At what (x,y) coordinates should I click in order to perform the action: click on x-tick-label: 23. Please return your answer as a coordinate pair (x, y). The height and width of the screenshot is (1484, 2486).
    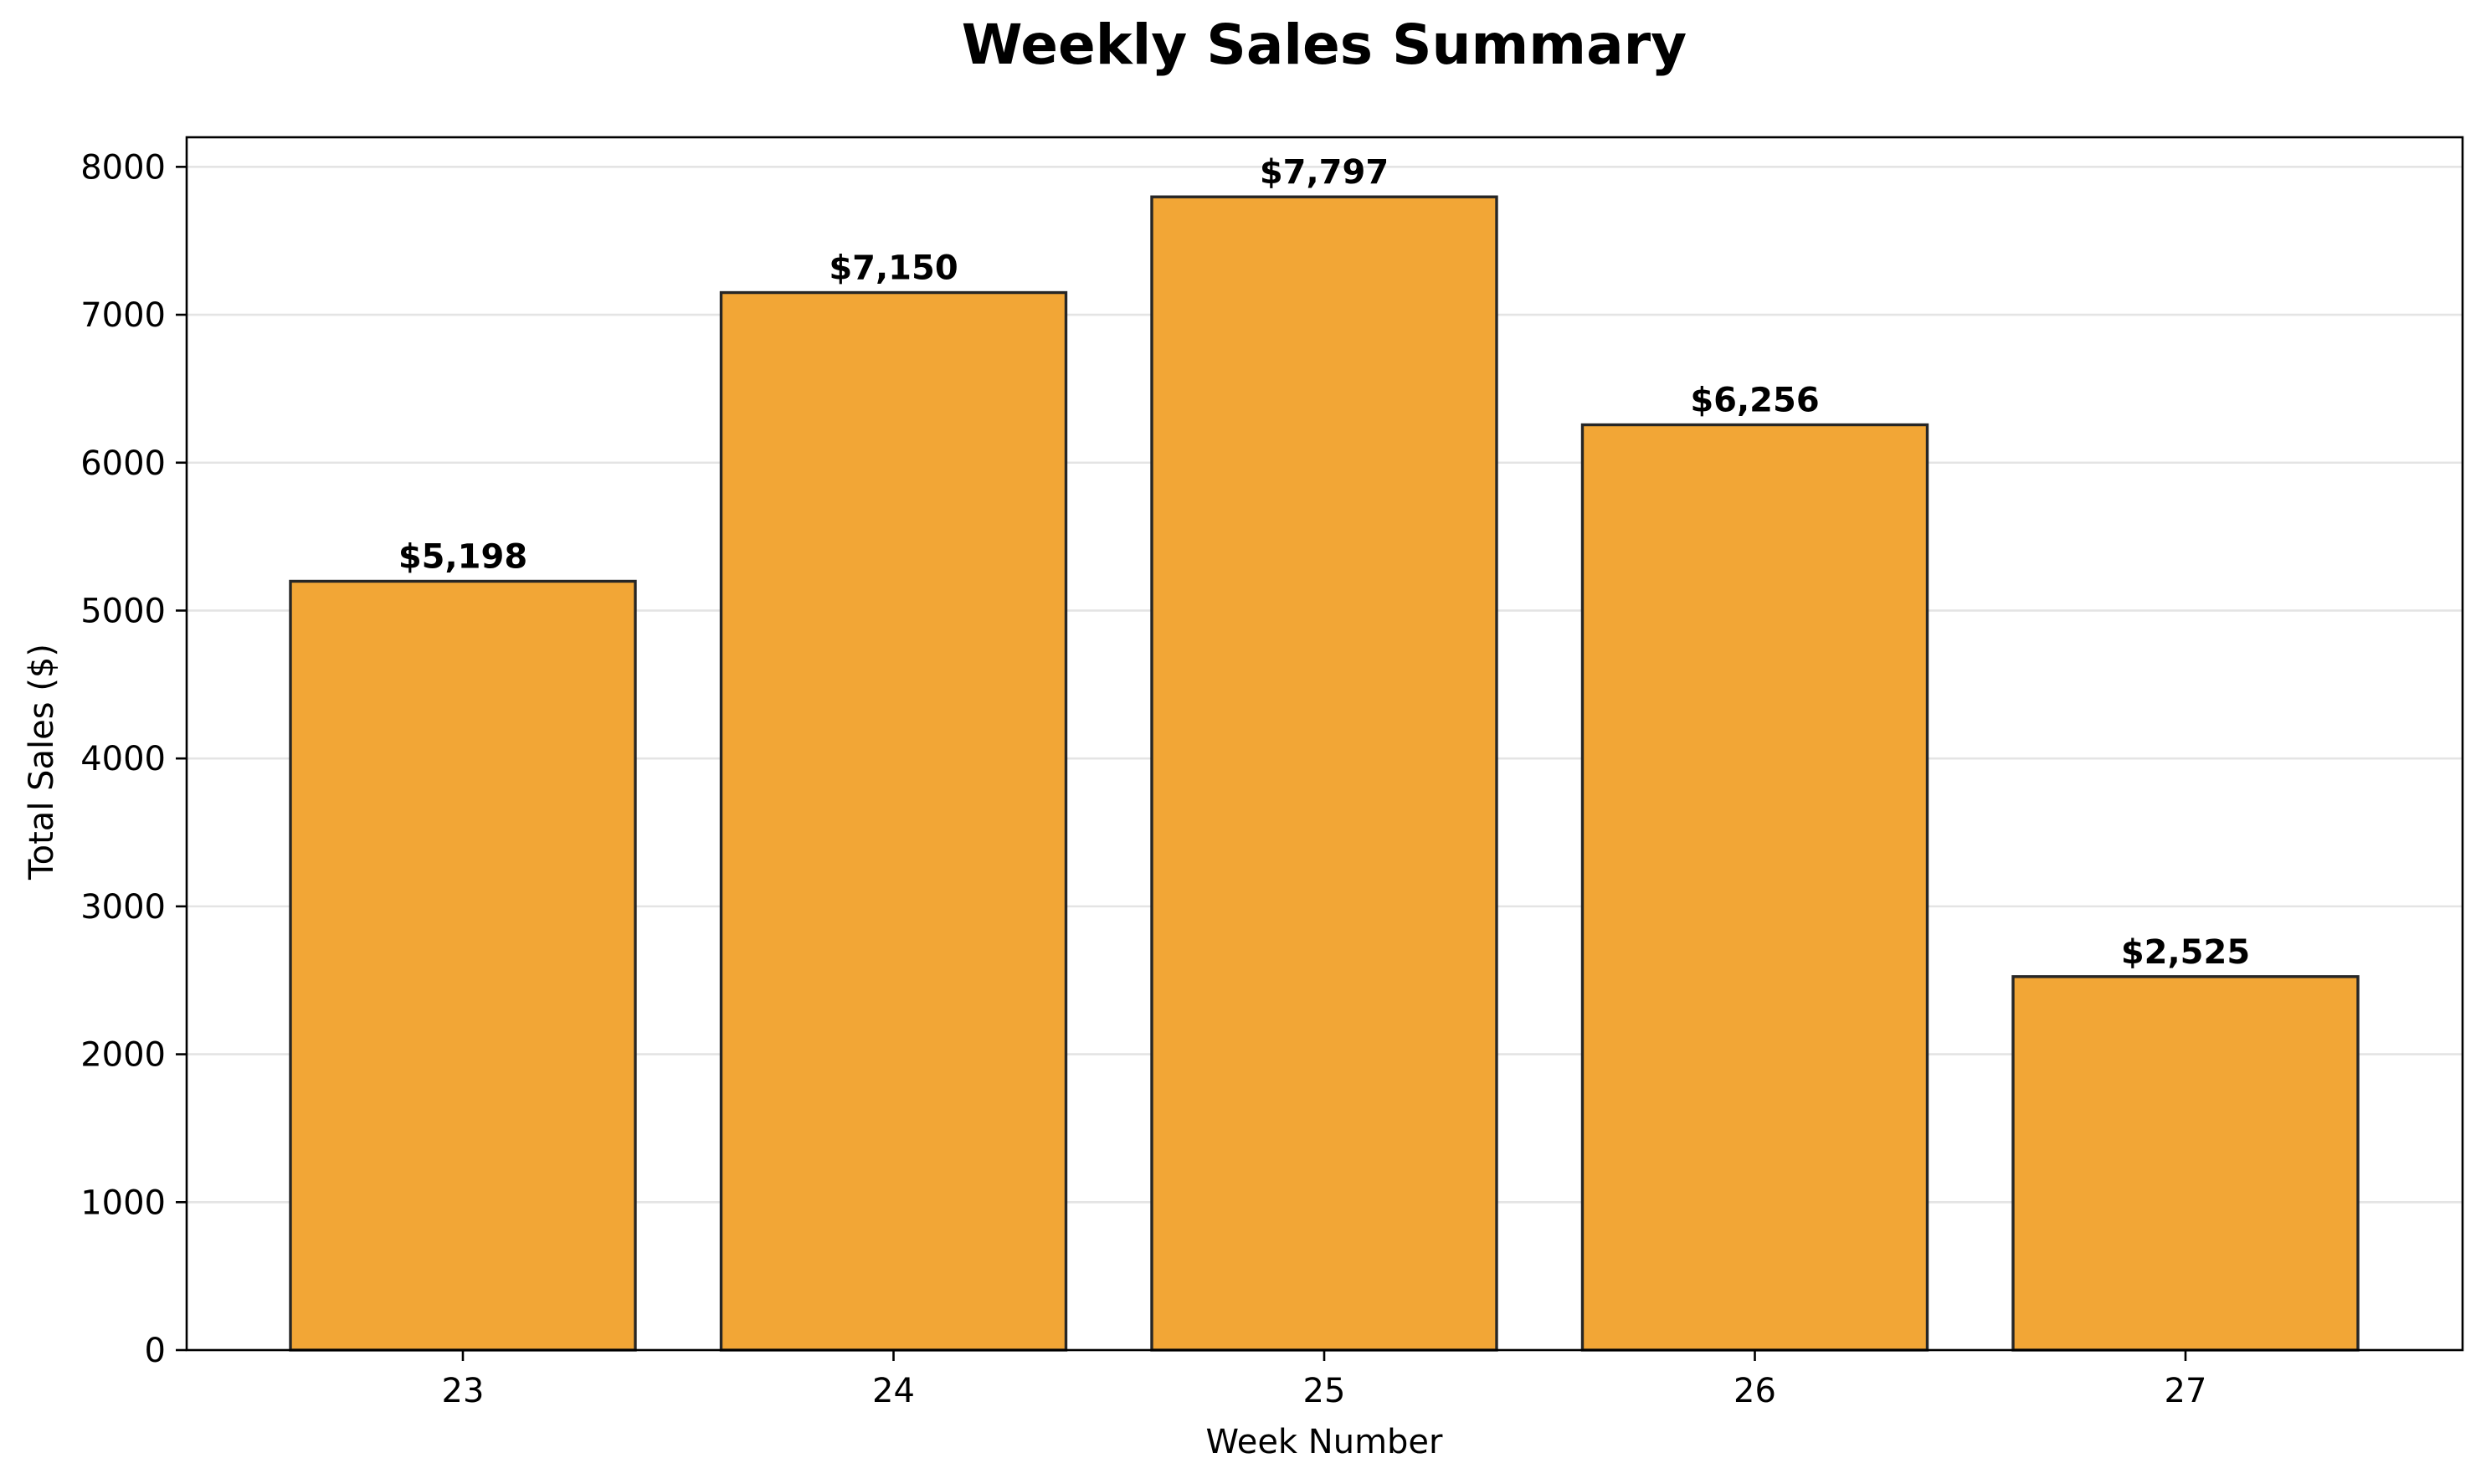
    Looking at the image, I should click on (464, 1391).